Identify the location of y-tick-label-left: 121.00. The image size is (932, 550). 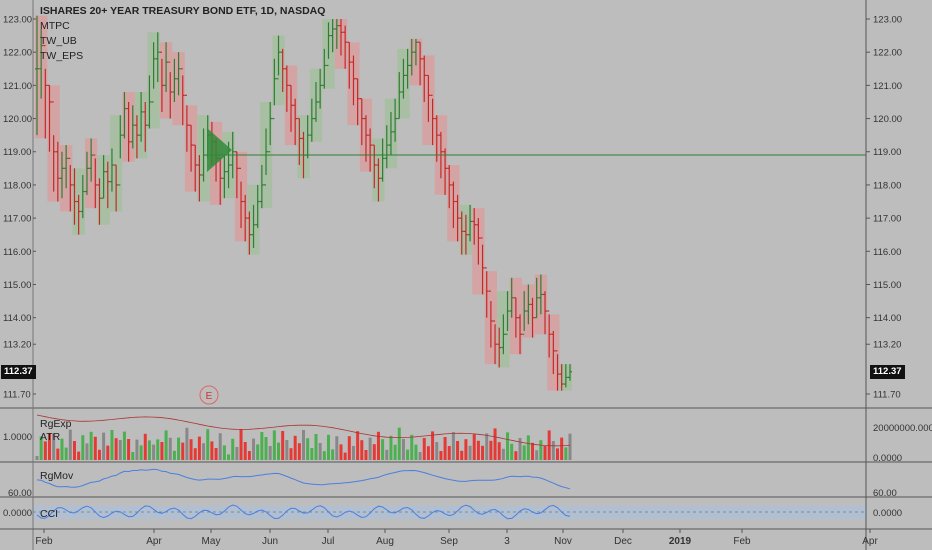
(17, 86).